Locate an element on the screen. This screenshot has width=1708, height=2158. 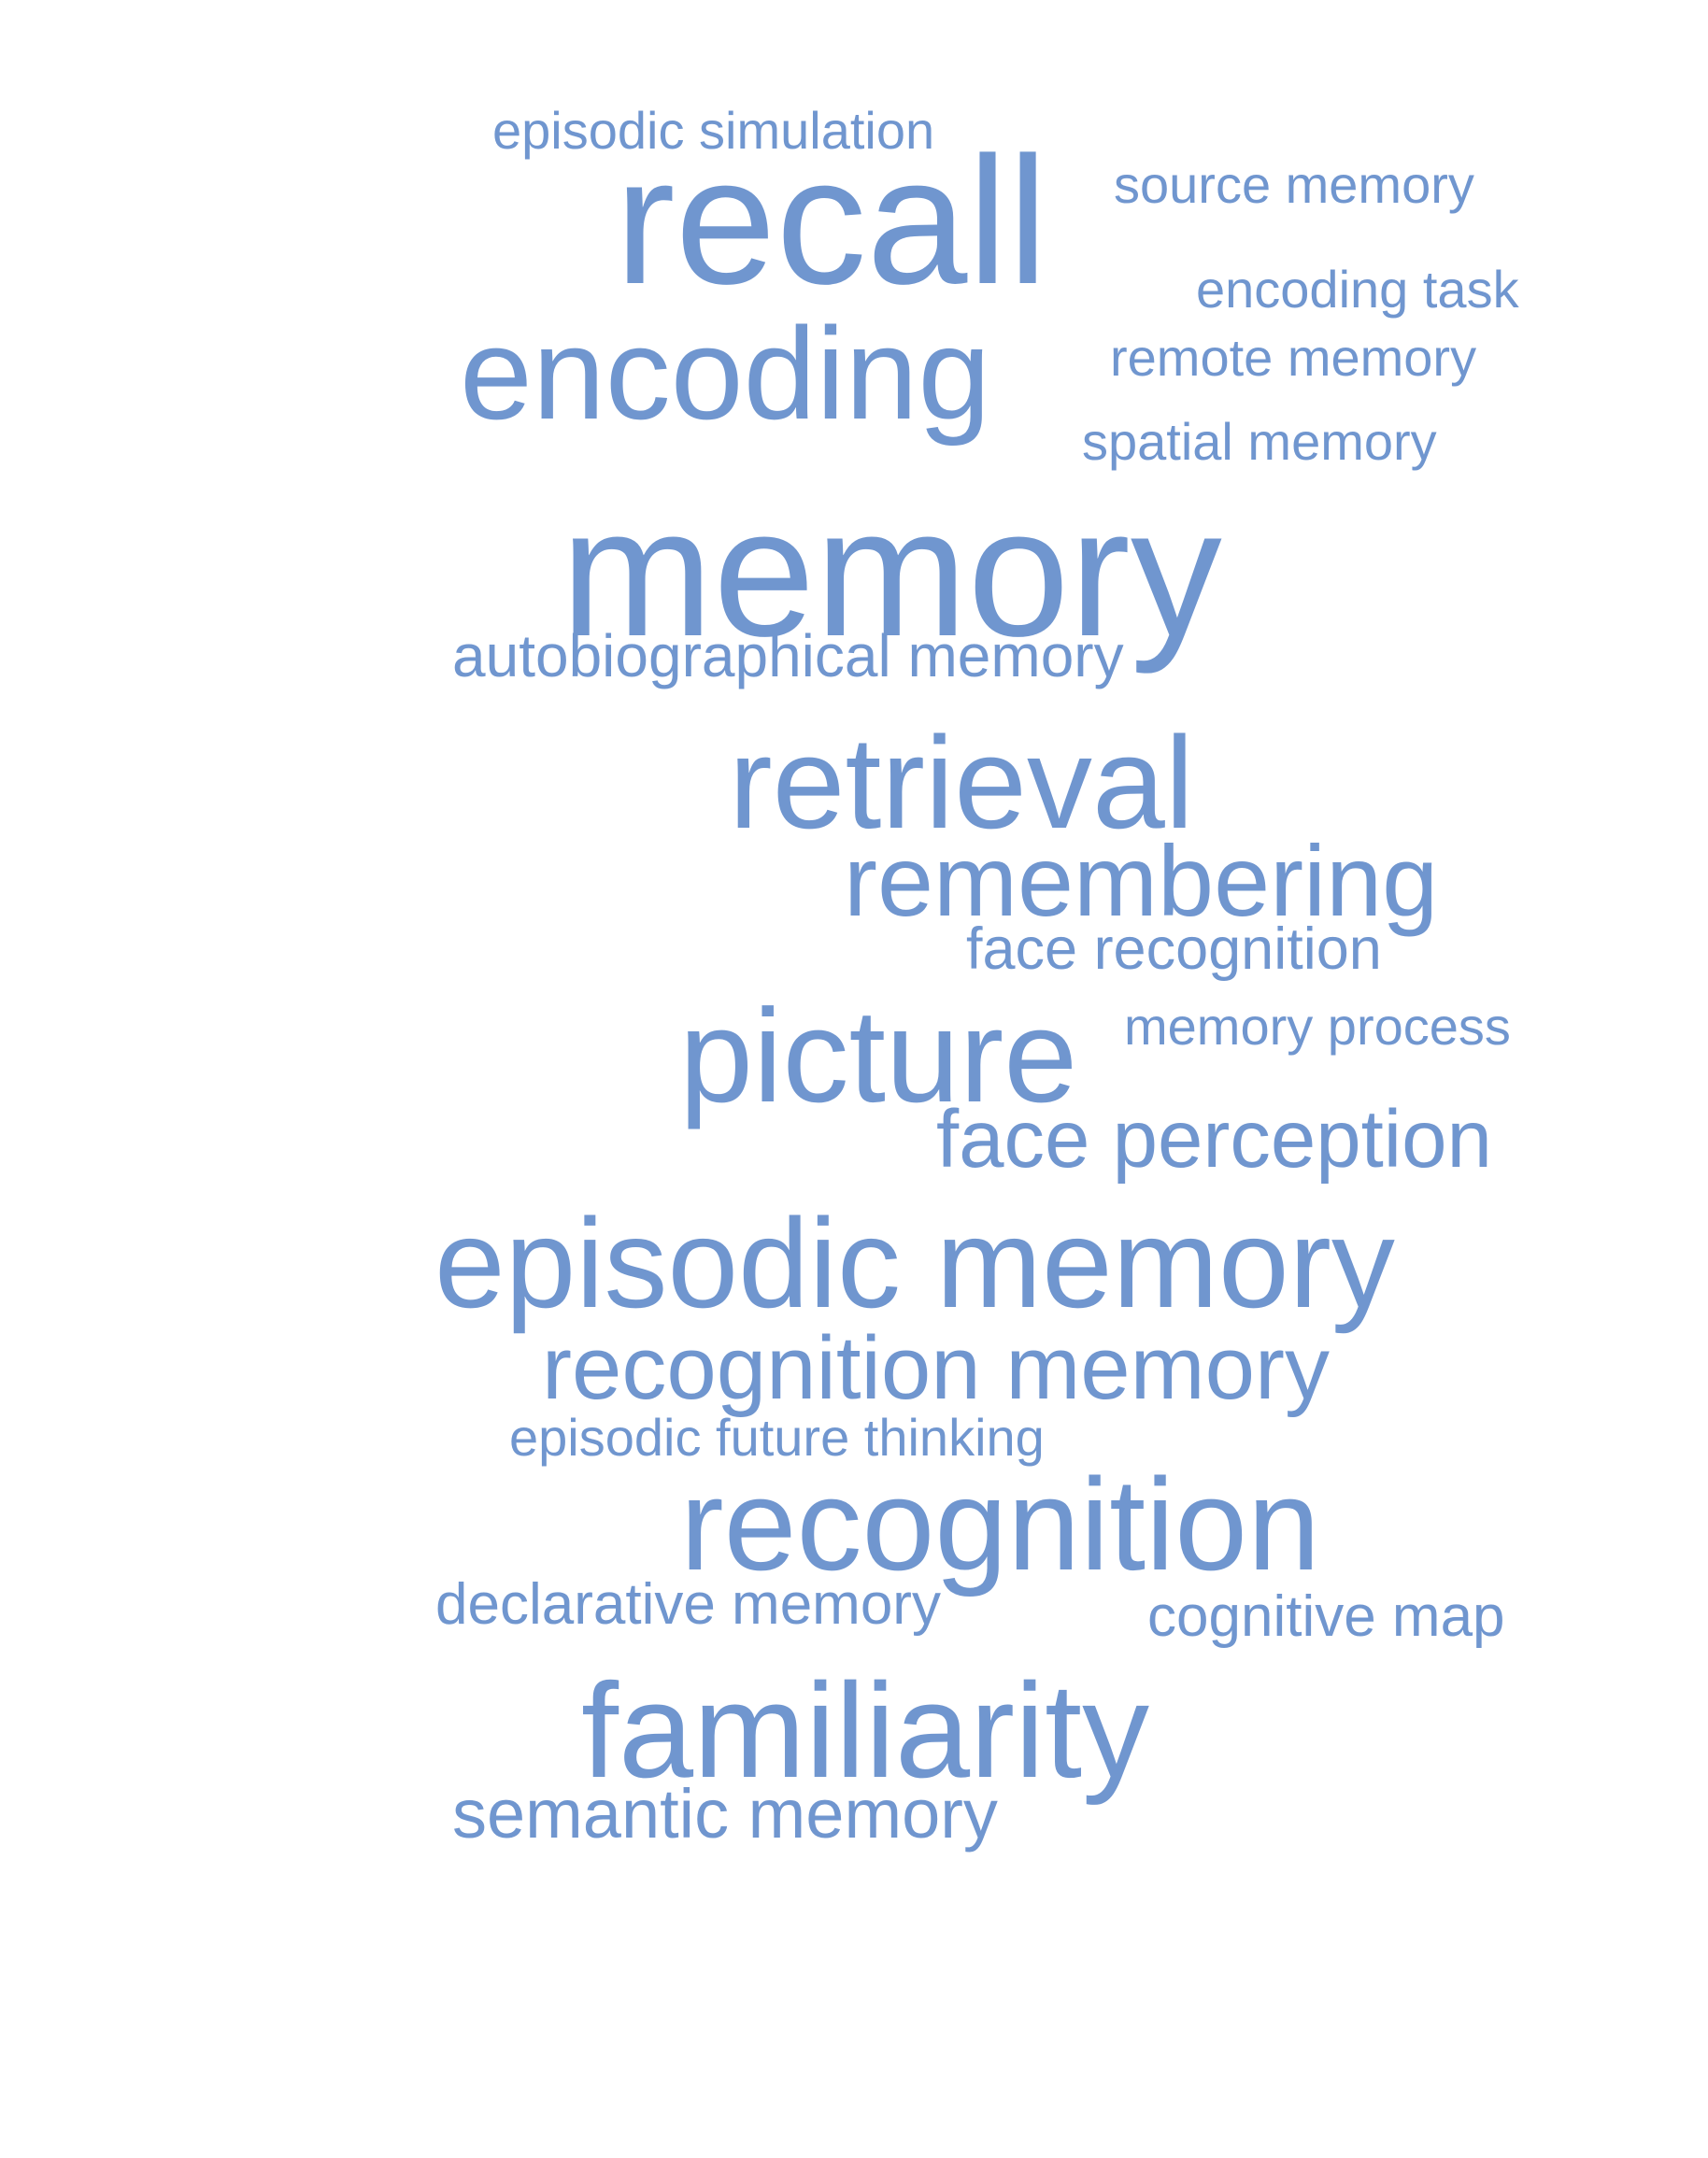
word-recognition-memory: recognition memory is located at coordinates (936, 1368).